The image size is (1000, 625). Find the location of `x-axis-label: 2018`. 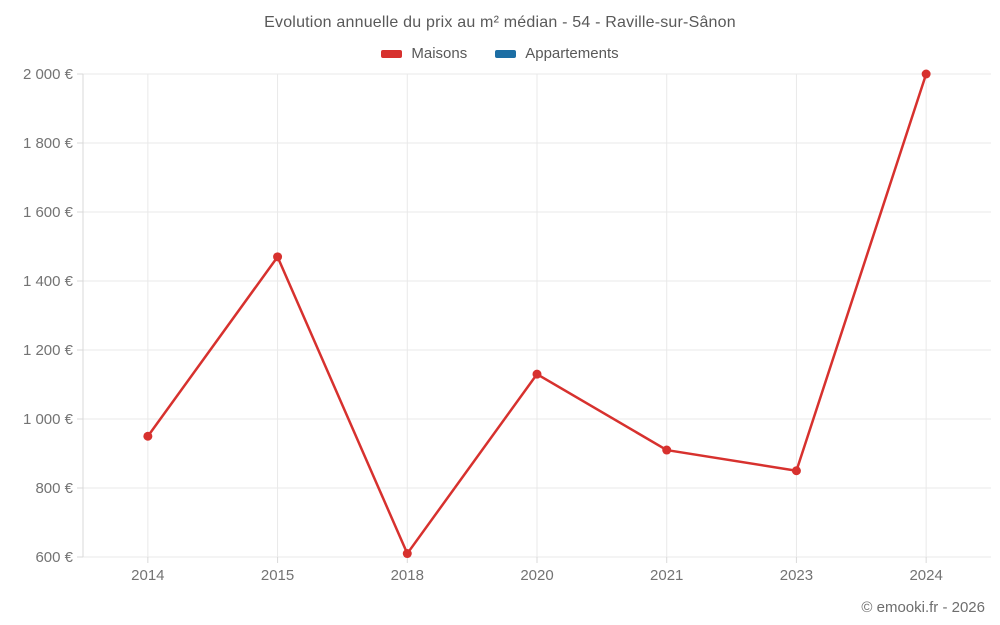

x-axis-label: 2018 is located at coordinates (407, 575).